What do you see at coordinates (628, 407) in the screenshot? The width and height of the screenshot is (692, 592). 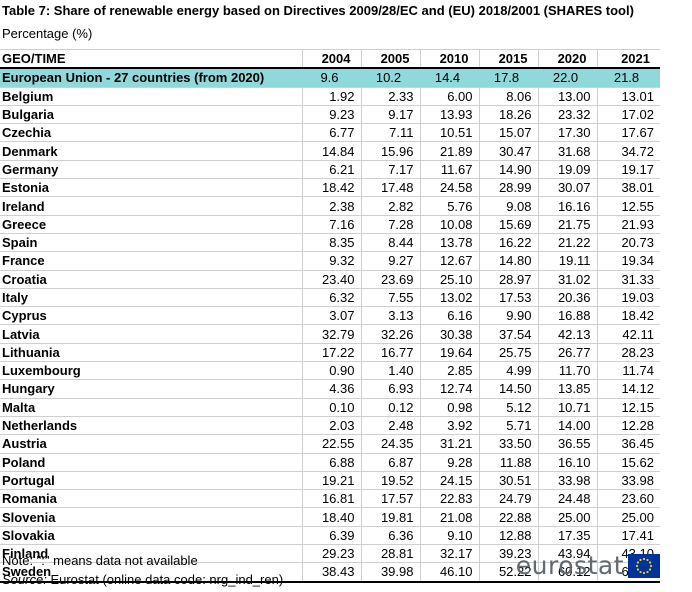 I see `table-cell: 12.15` at bounding box center [628, 407].